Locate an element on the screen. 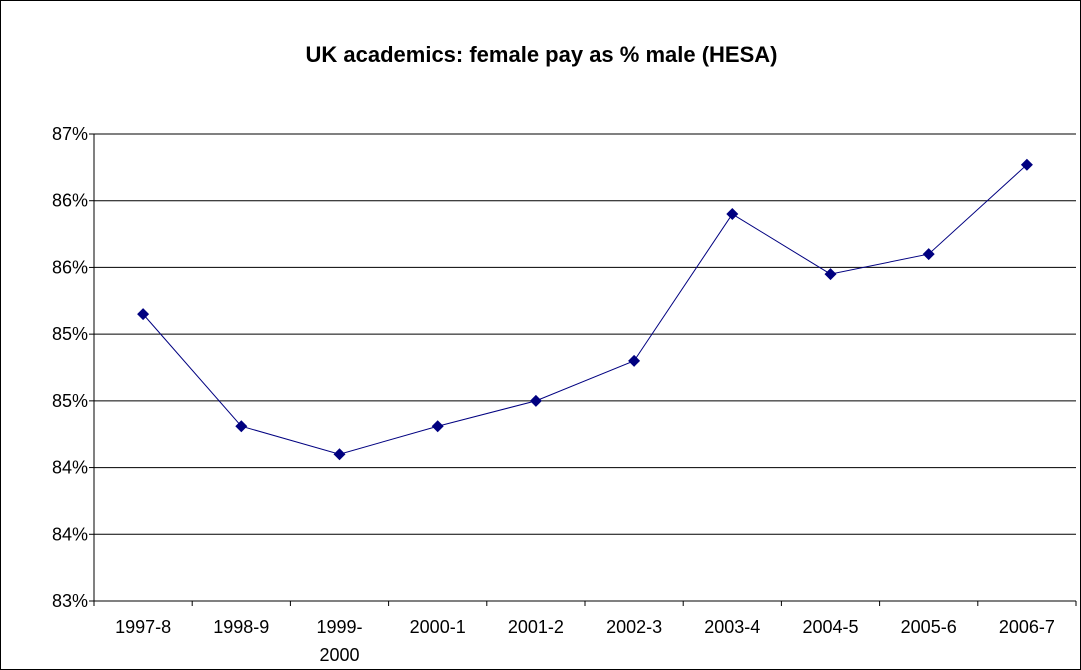 This screenshot has height=670, width=1081. x-tick-label: 2003-4 is located at coordinates (732, 627).